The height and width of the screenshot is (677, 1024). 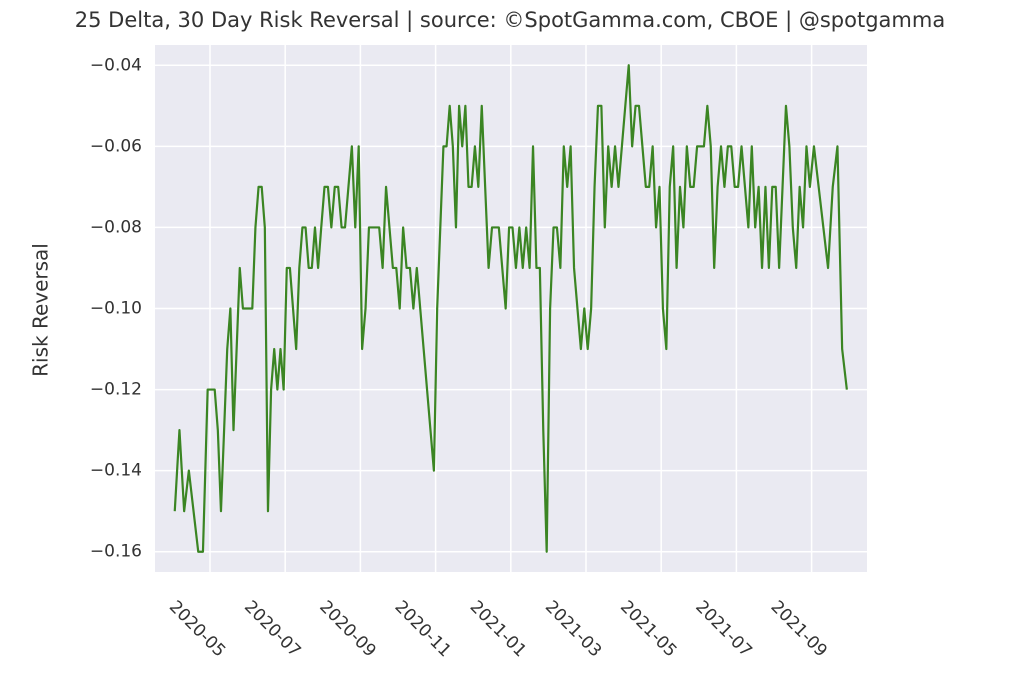 What do you see at coordinates (116, 390) in the screenshot?
I see `y-tick-label: −0.12` at bounding box center [116, 390].